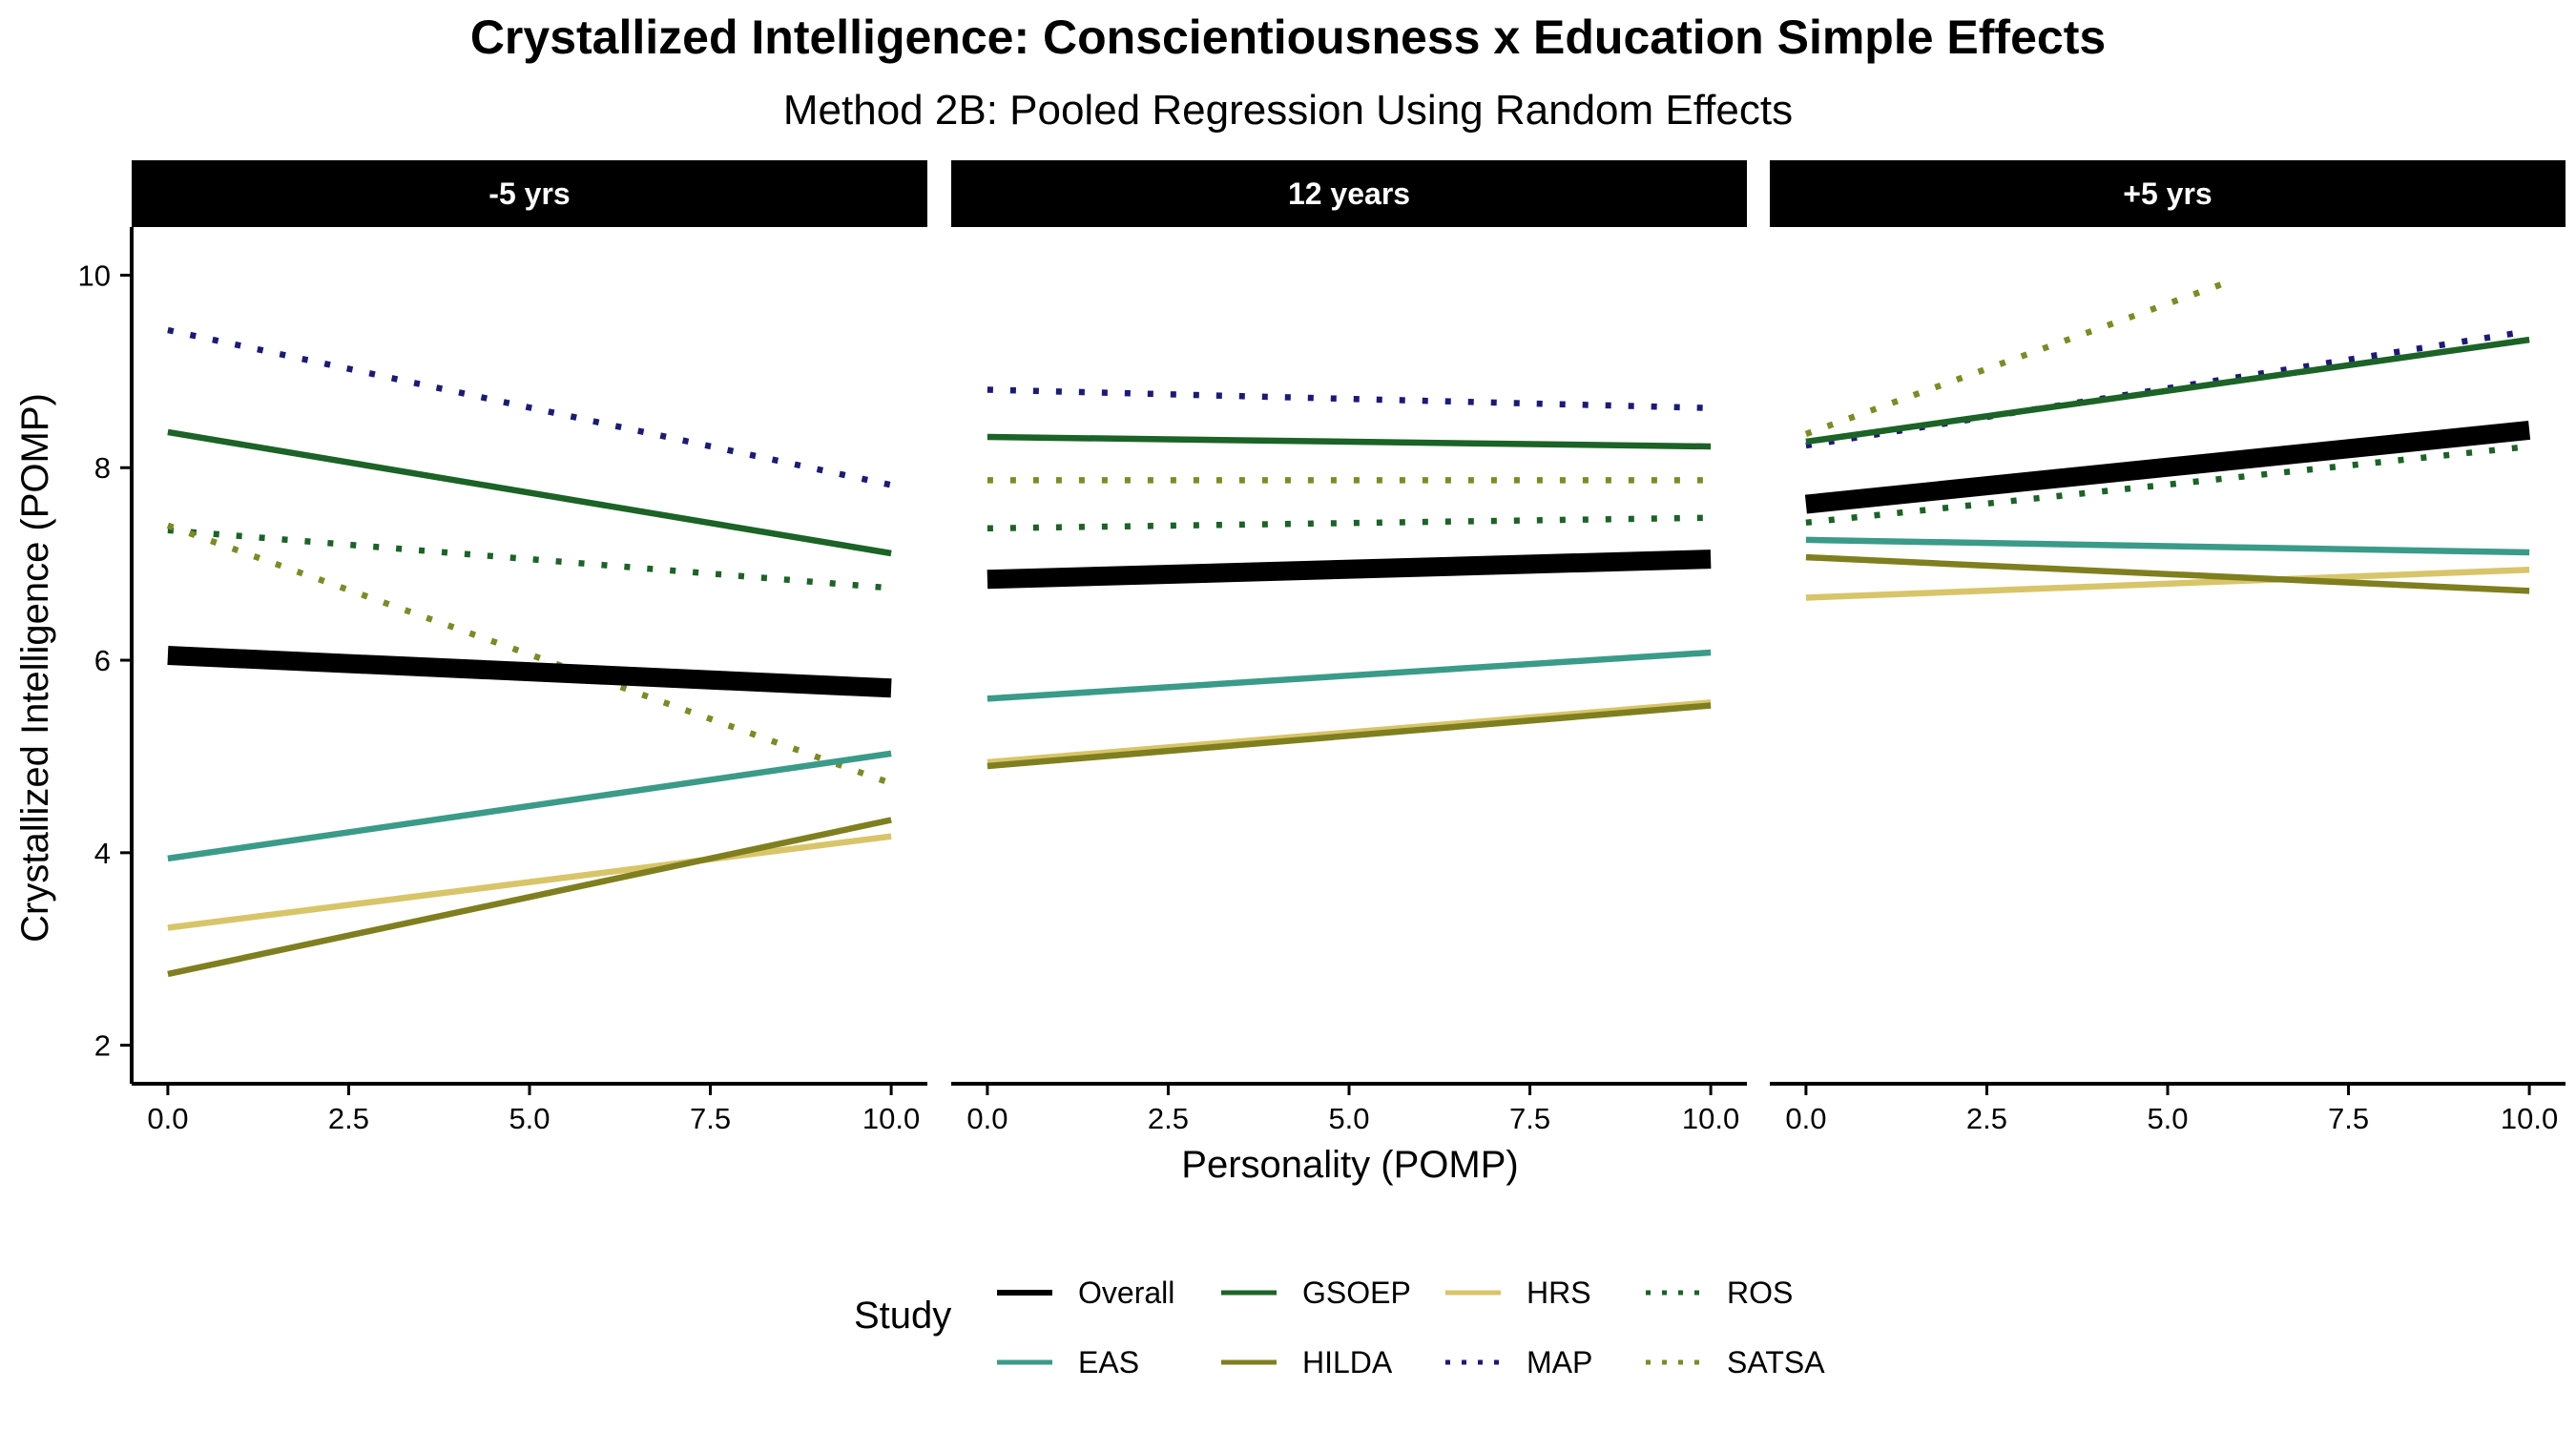 Image resolution: width=2576 pixels, height=1431 pixels. What do you see at coordinates (1347, 1362) in the screenshot?
I see `legend-label: HILDA` at bounding box center [1347, 1362].